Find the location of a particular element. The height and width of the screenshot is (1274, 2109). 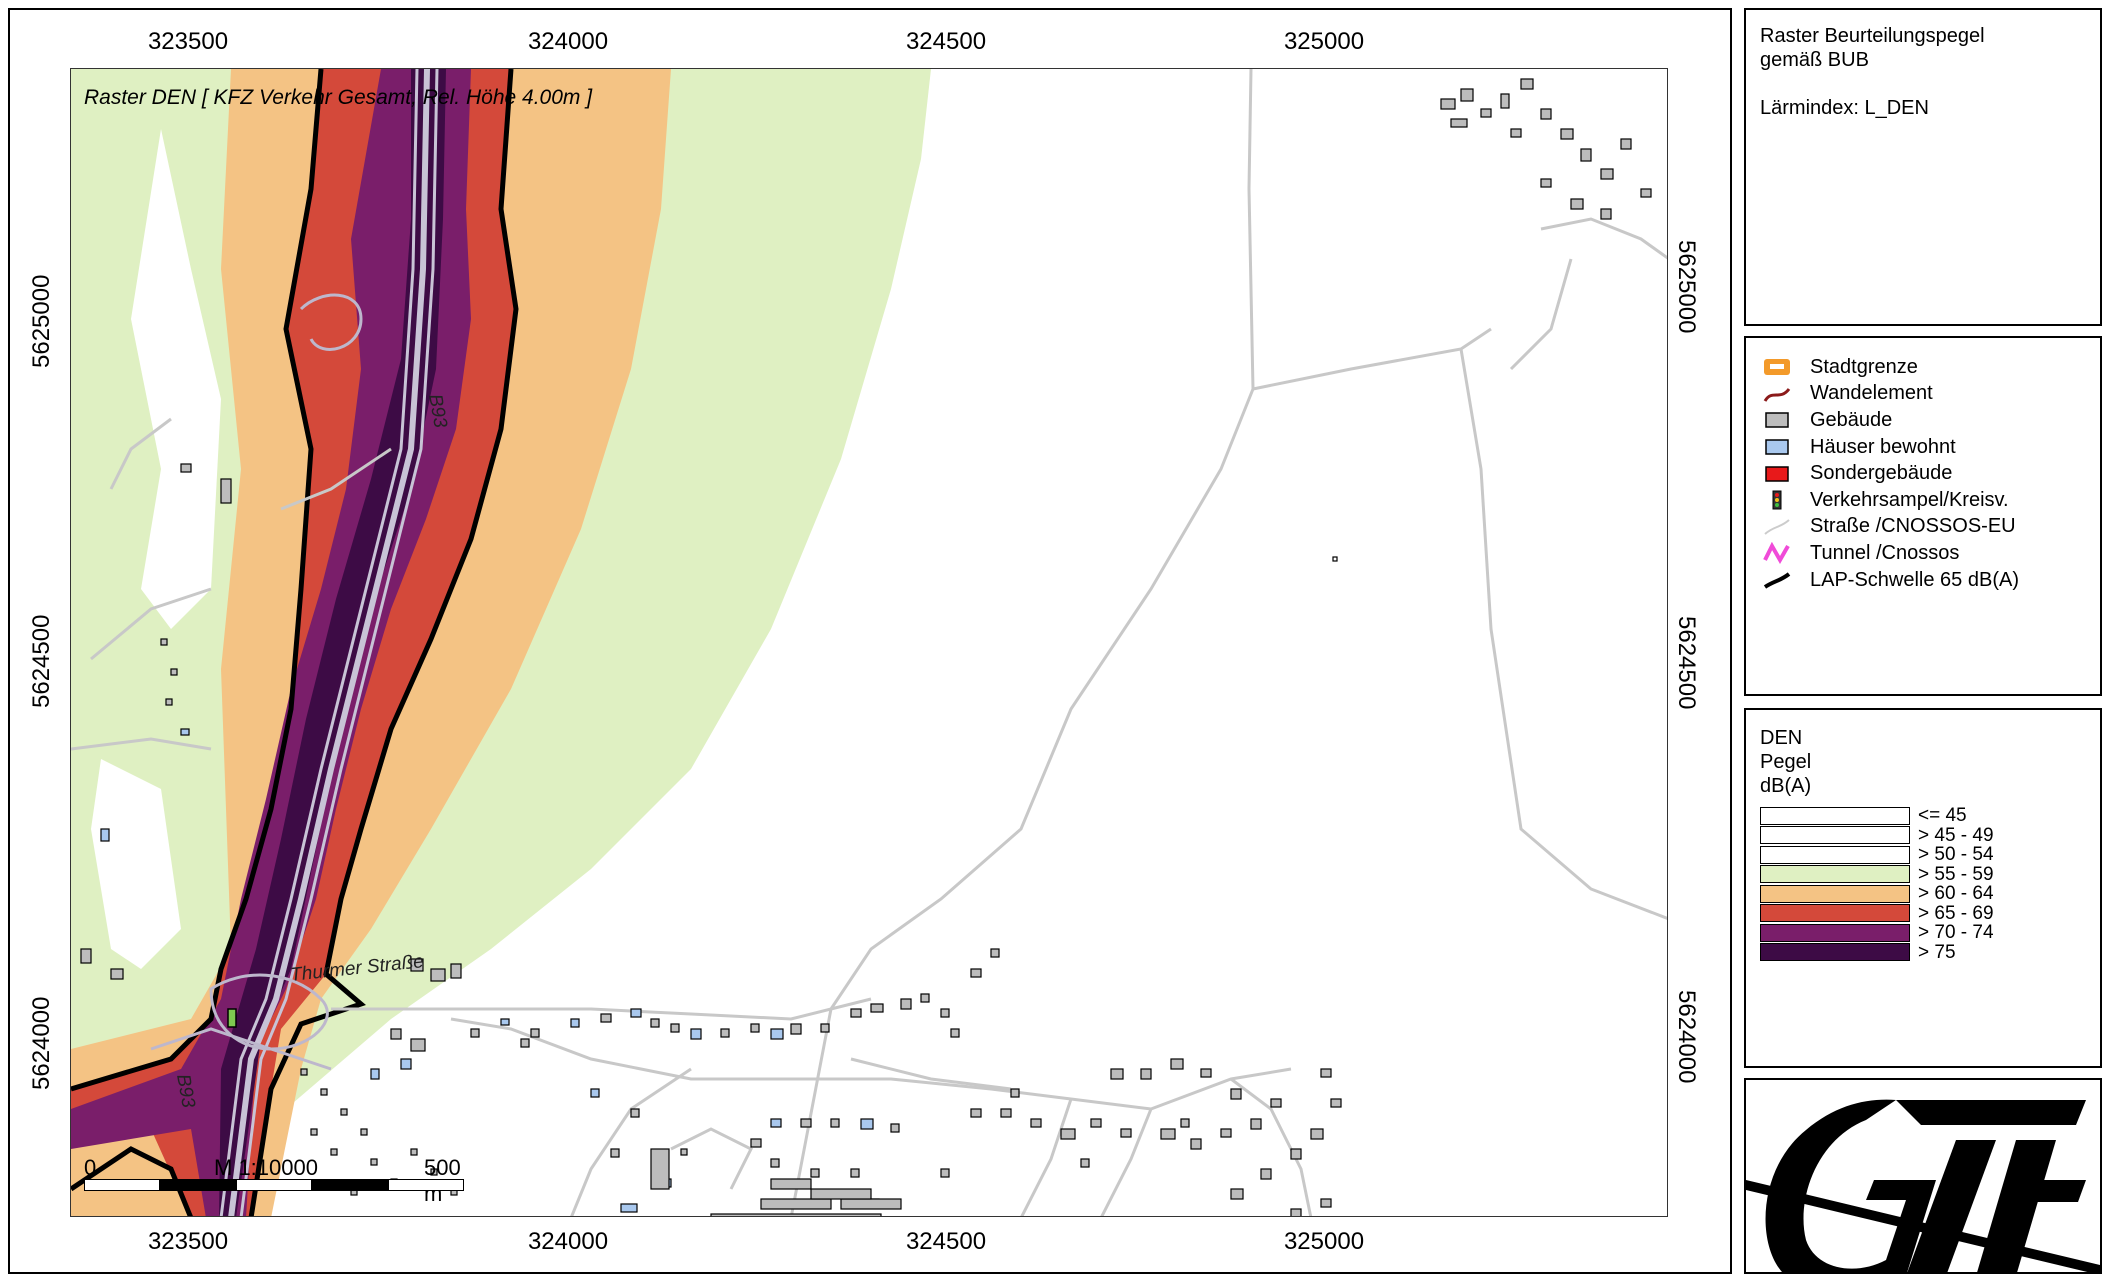

levels-head-1: DEN is located at coordinates (1781, 738).